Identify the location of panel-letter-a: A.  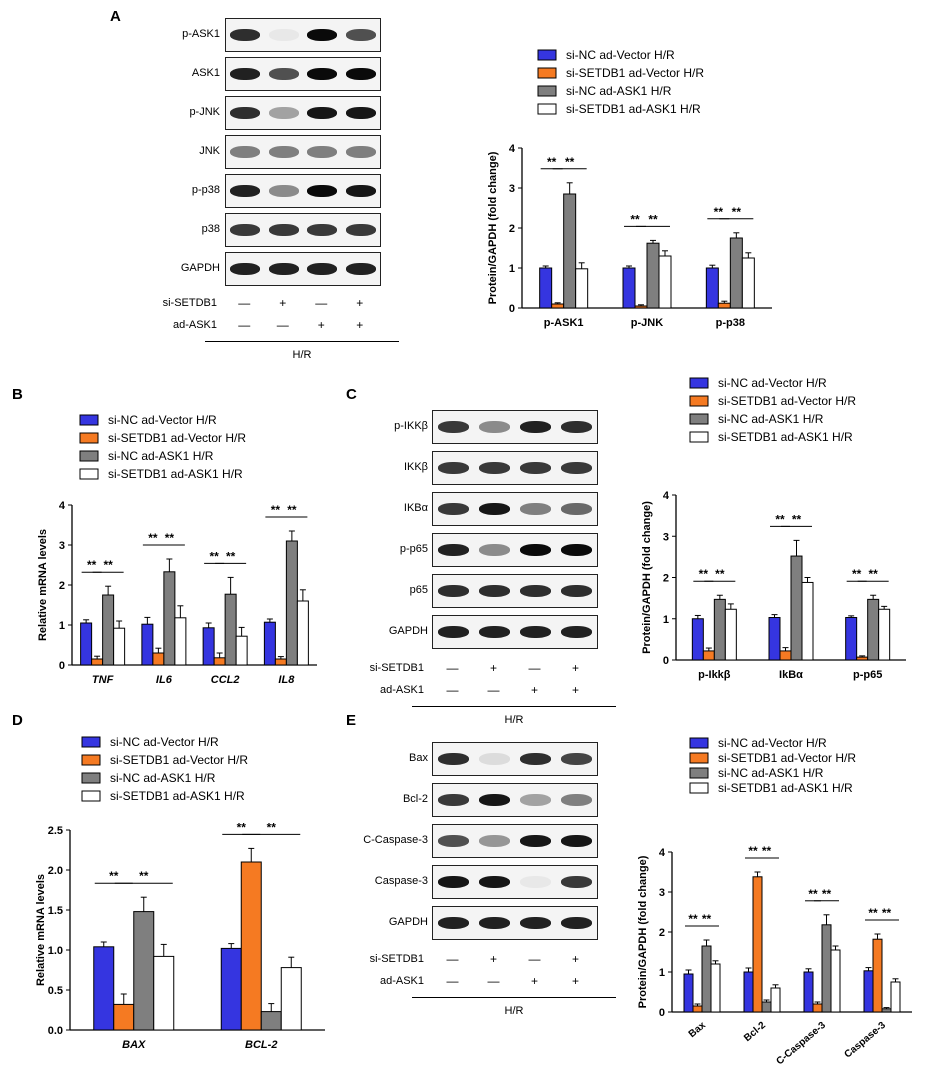
(115, 16).